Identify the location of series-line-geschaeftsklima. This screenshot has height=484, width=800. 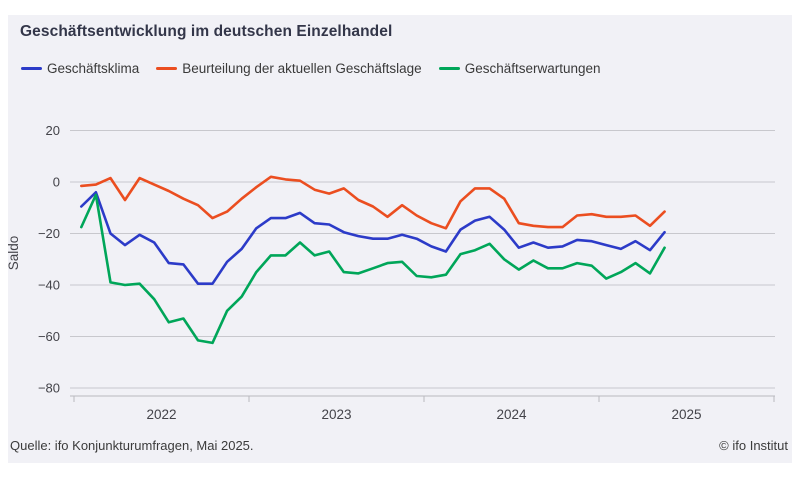
(373, 238).